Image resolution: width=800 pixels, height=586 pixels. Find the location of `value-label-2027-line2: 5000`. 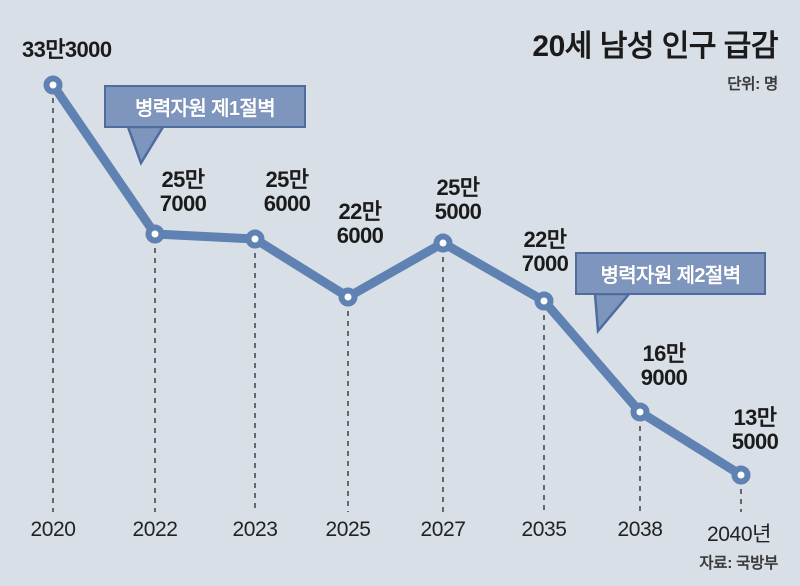

value-label-2027-line2: 5000 is located at coordinates (458, 211).